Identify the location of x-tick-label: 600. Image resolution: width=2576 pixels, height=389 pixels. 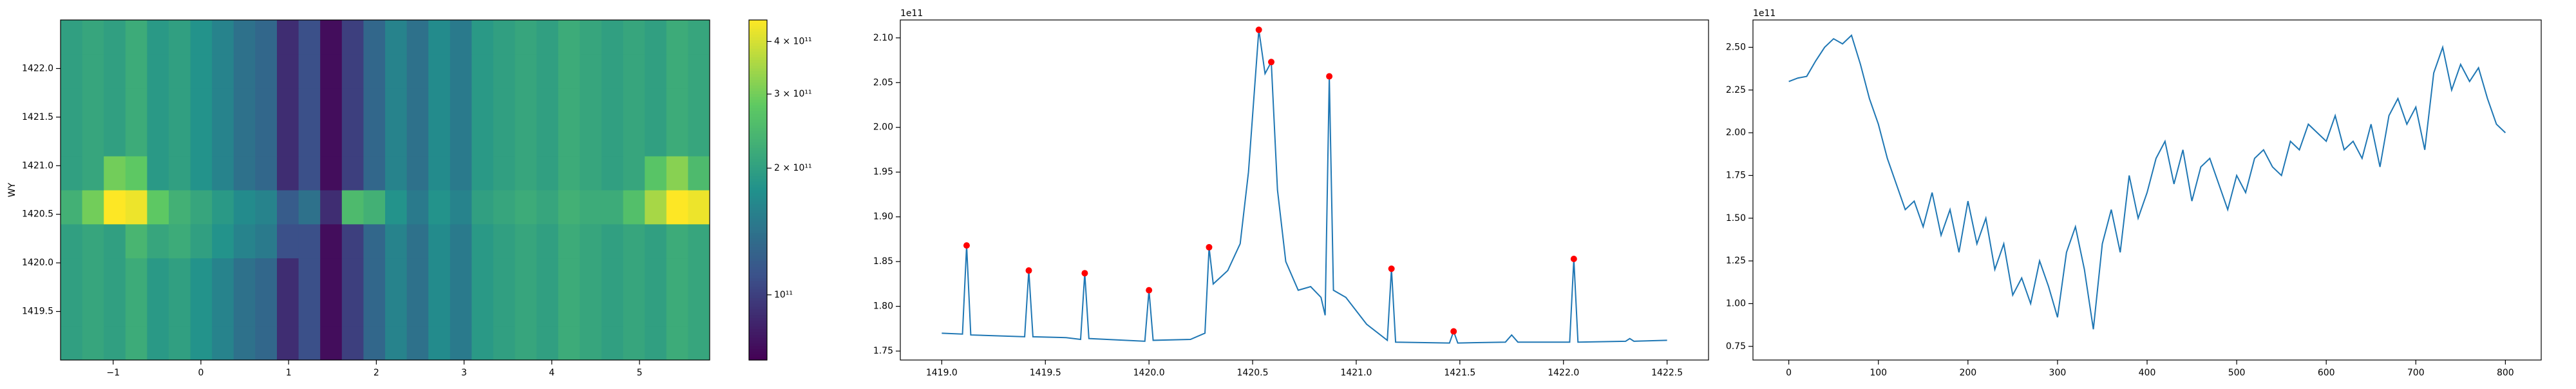
(2326, 373).